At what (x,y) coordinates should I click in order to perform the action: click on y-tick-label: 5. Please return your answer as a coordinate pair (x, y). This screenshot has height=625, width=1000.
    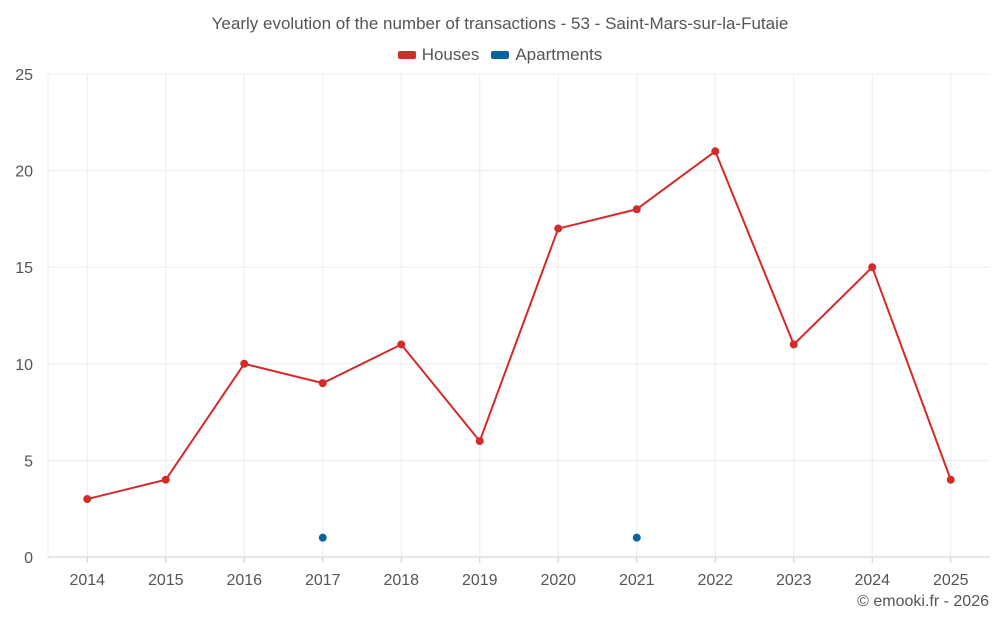
    Looking at the image, I should click on (28, 461).